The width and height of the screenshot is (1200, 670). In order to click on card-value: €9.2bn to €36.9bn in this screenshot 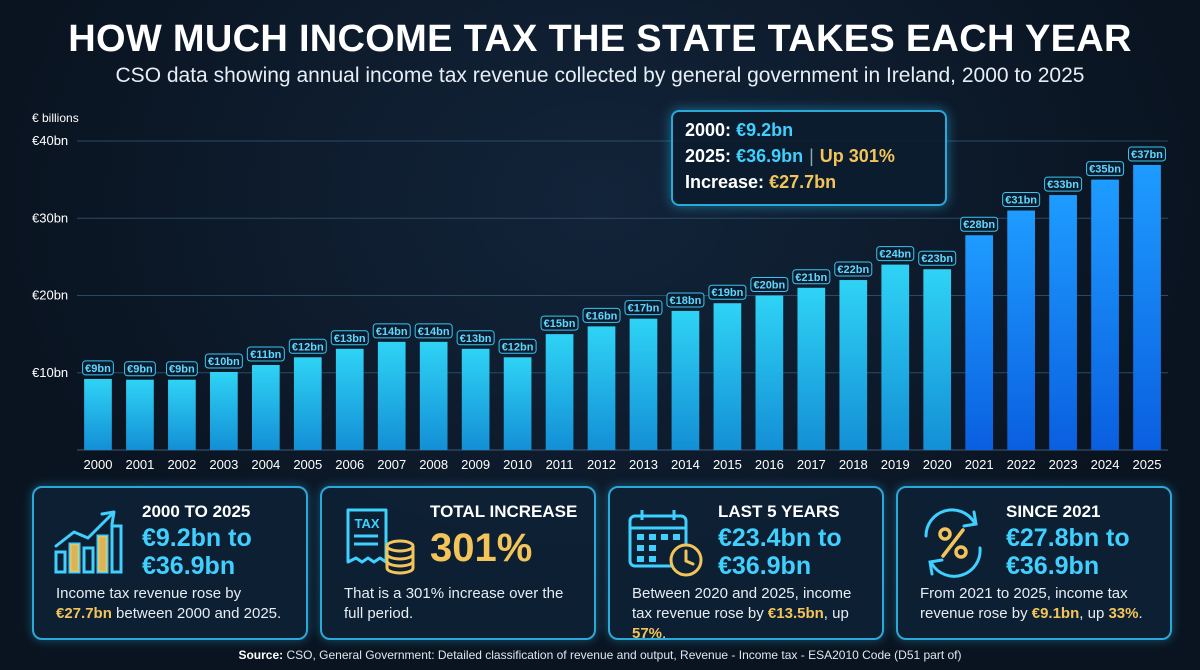, I will do `click(197, 552)`.